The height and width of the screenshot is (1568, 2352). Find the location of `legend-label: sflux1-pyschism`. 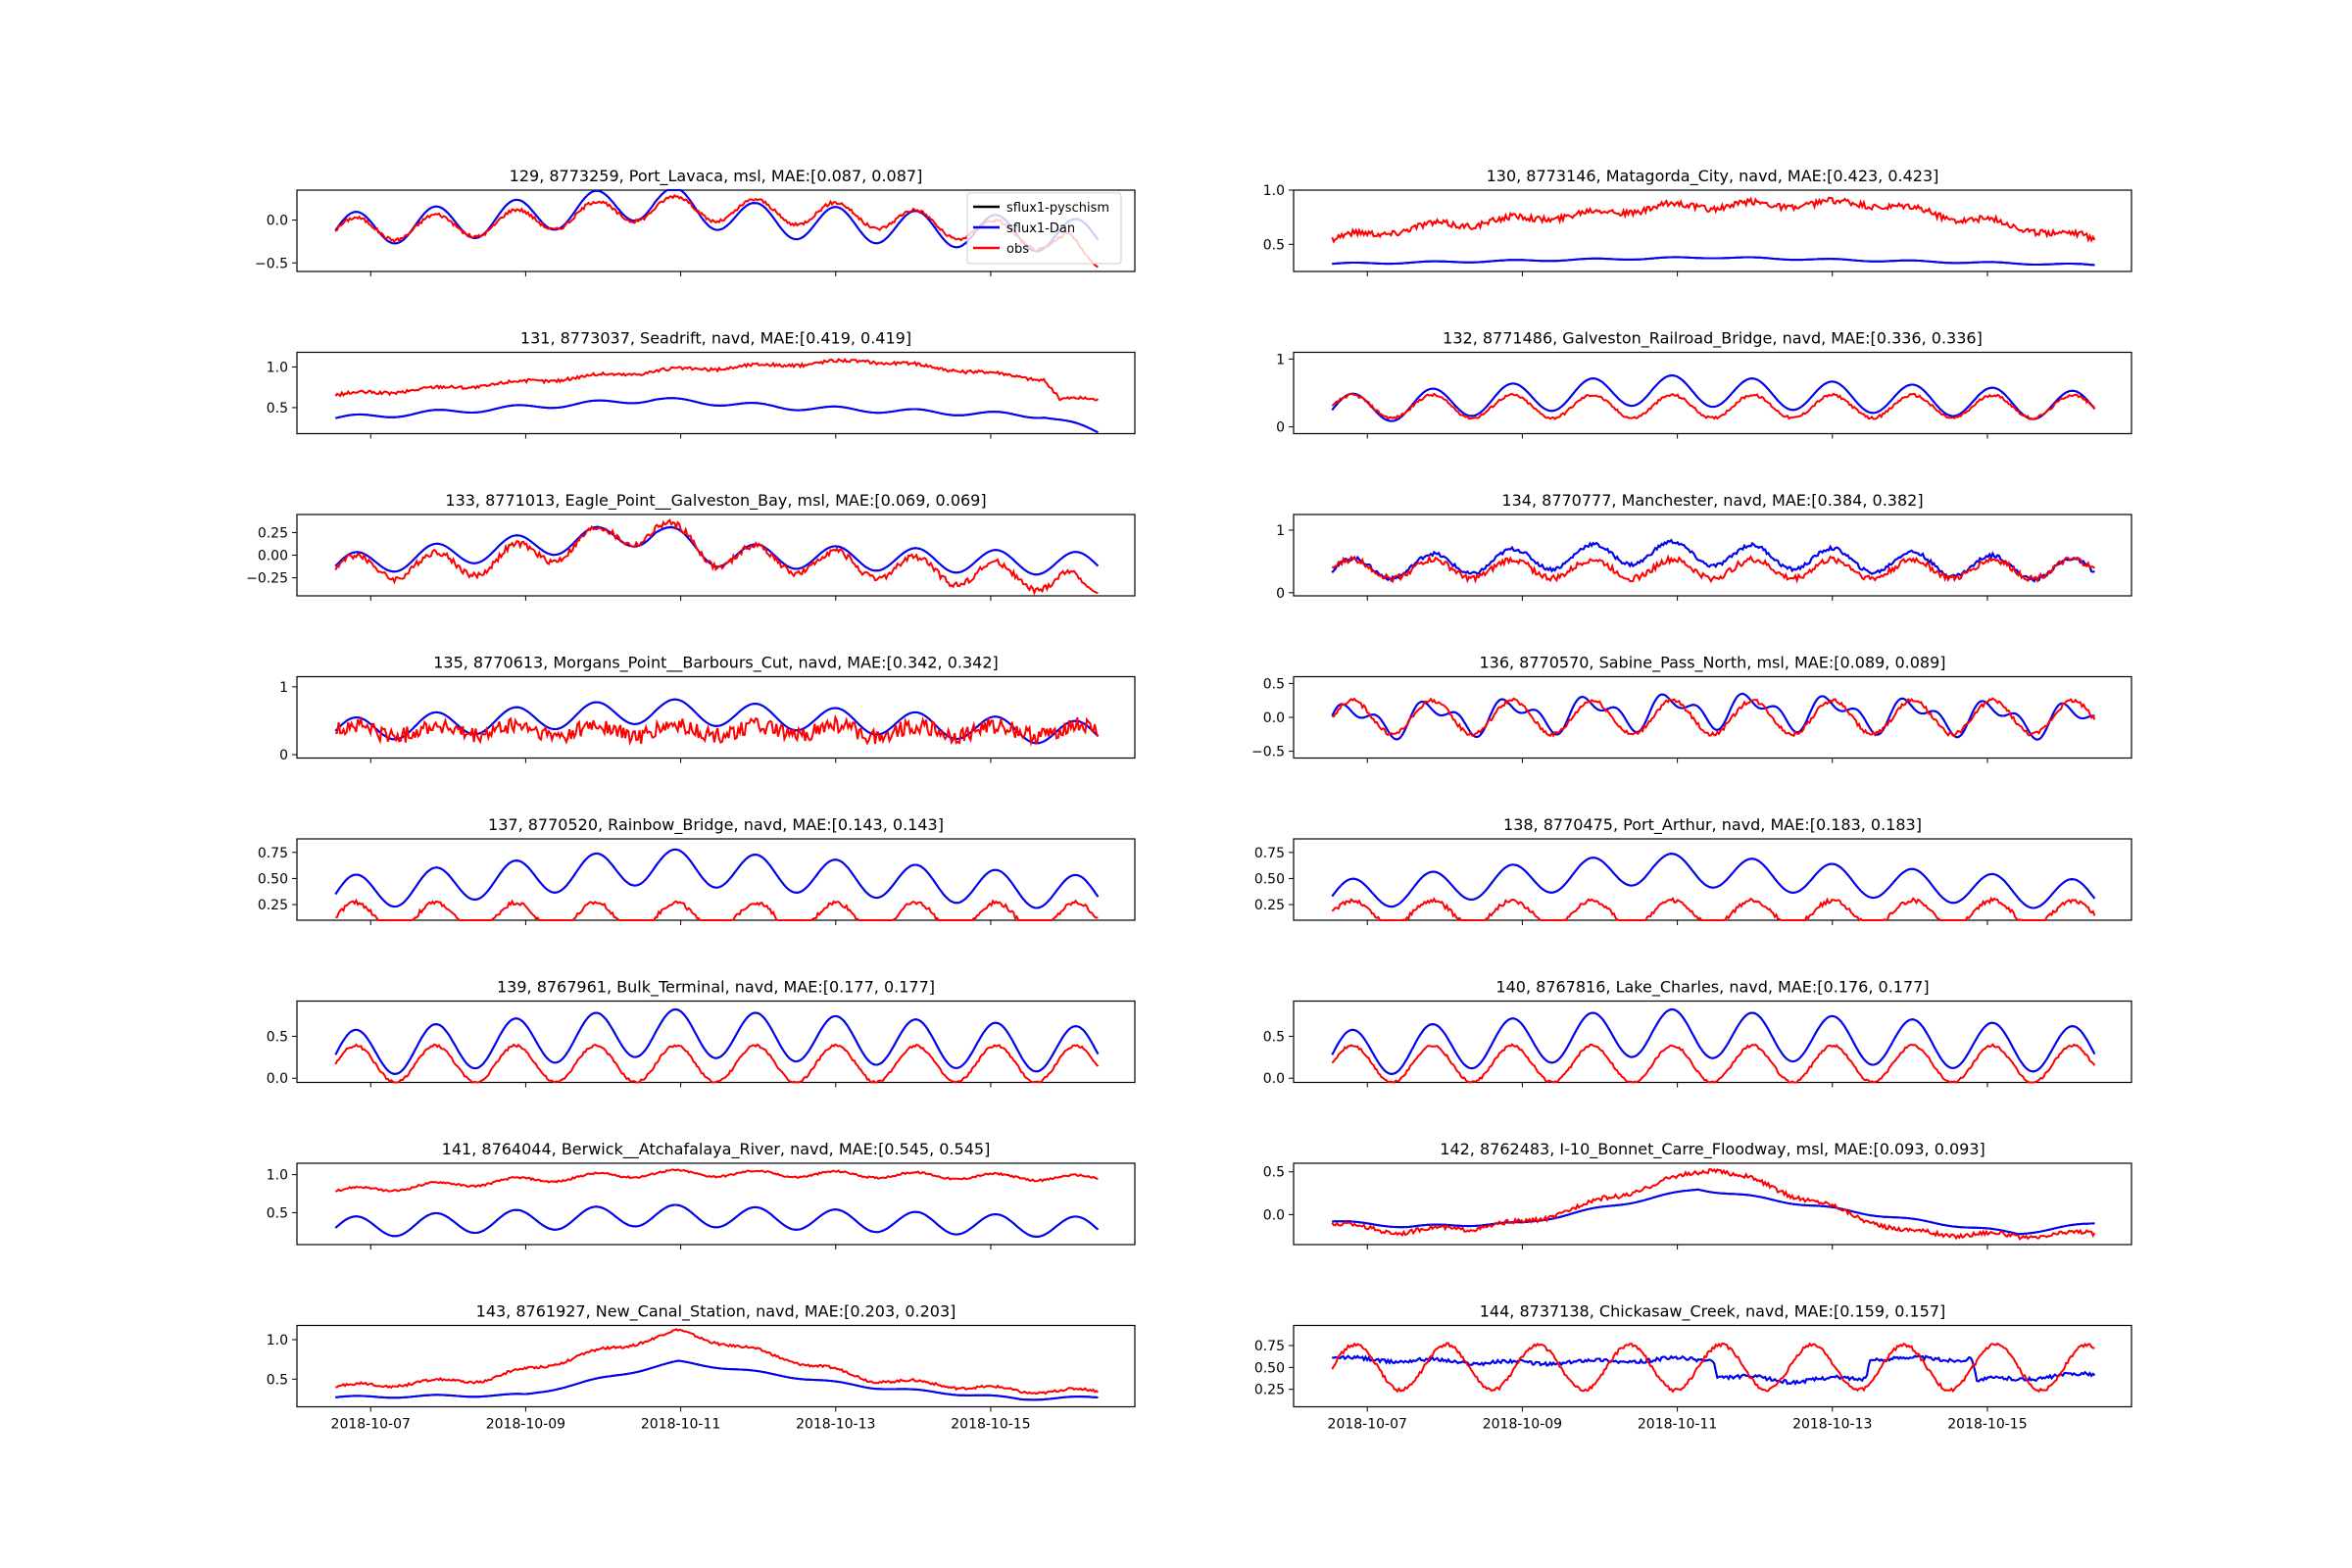

legend-label: sflux1-pyschism is located at coordinates (1057, 208).